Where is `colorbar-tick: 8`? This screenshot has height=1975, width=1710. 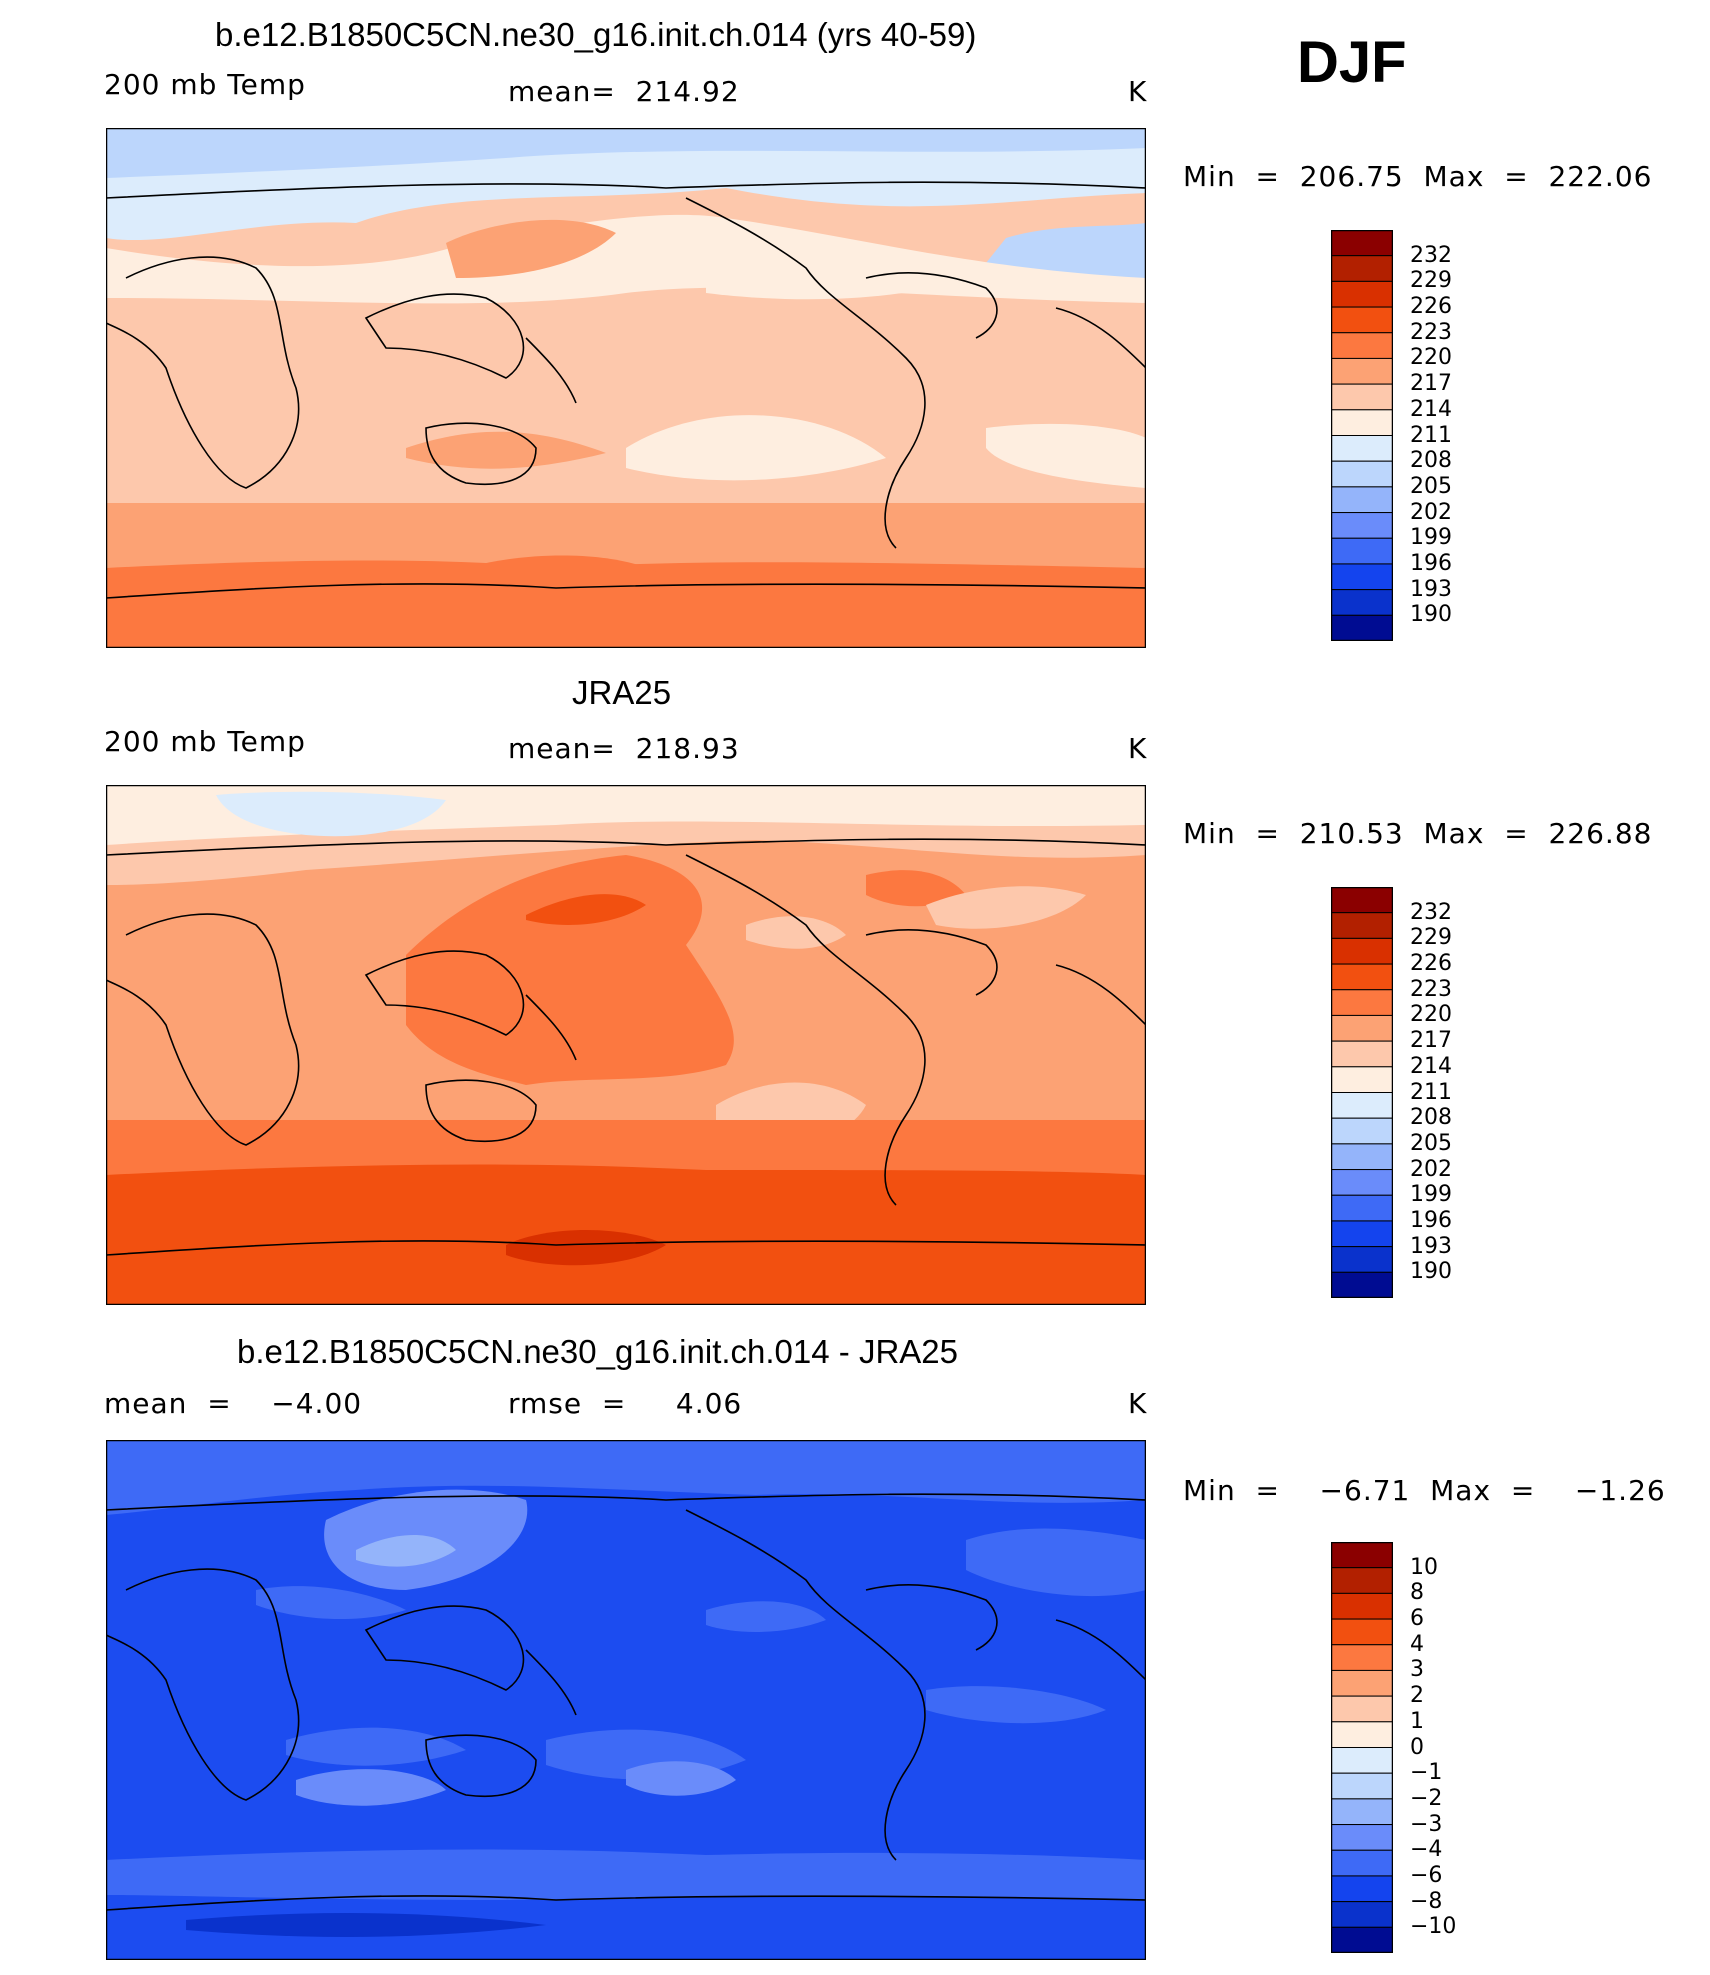
colorbar-tick: 8 is located at coordinates (1417, 1593).